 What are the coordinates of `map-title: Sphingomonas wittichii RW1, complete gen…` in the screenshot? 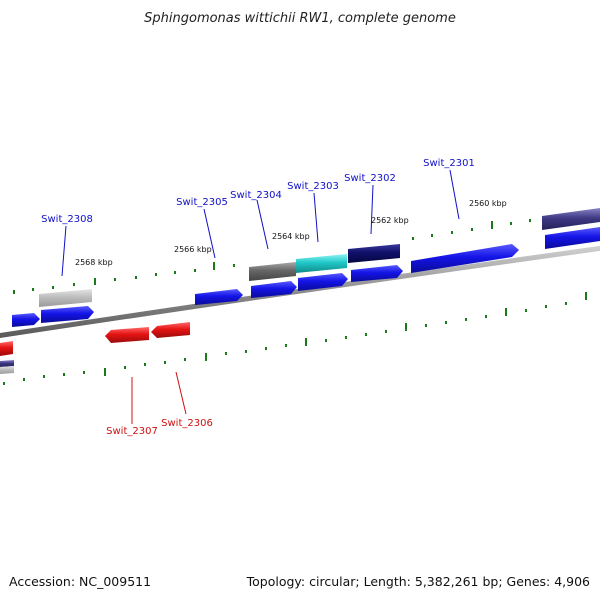 It's located at (300, 18).